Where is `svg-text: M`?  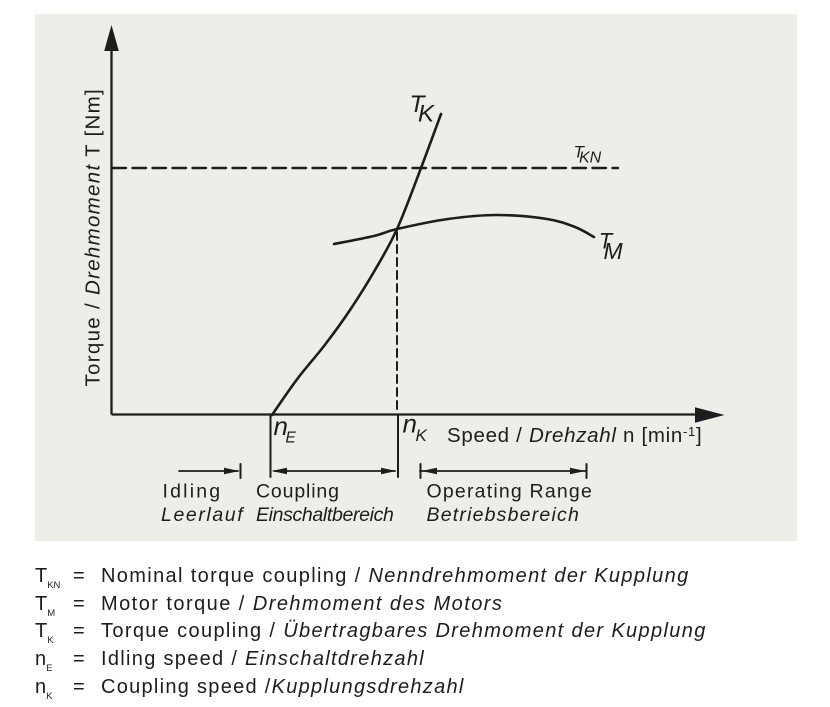 svg-text: M is located at coordinates (614, 251).